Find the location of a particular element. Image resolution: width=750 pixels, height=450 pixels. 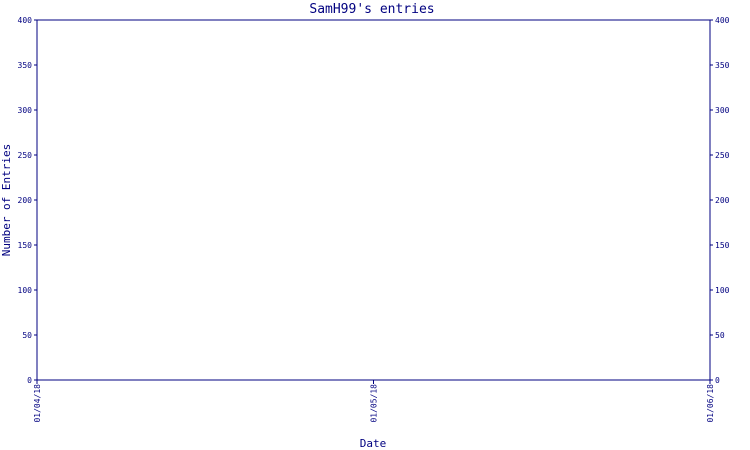

x-tick-label: 01/04/18 is located at coordinates (37, 403).